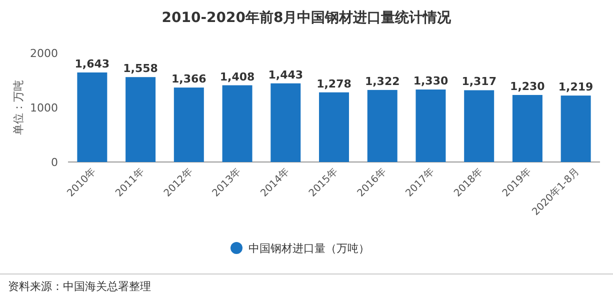 The width and height of the screenshot is (613, 307). What do you see at coordinates (528, 86) in the screenshot?
I see `data-label: 1,230` at bounding box center [528, 86].